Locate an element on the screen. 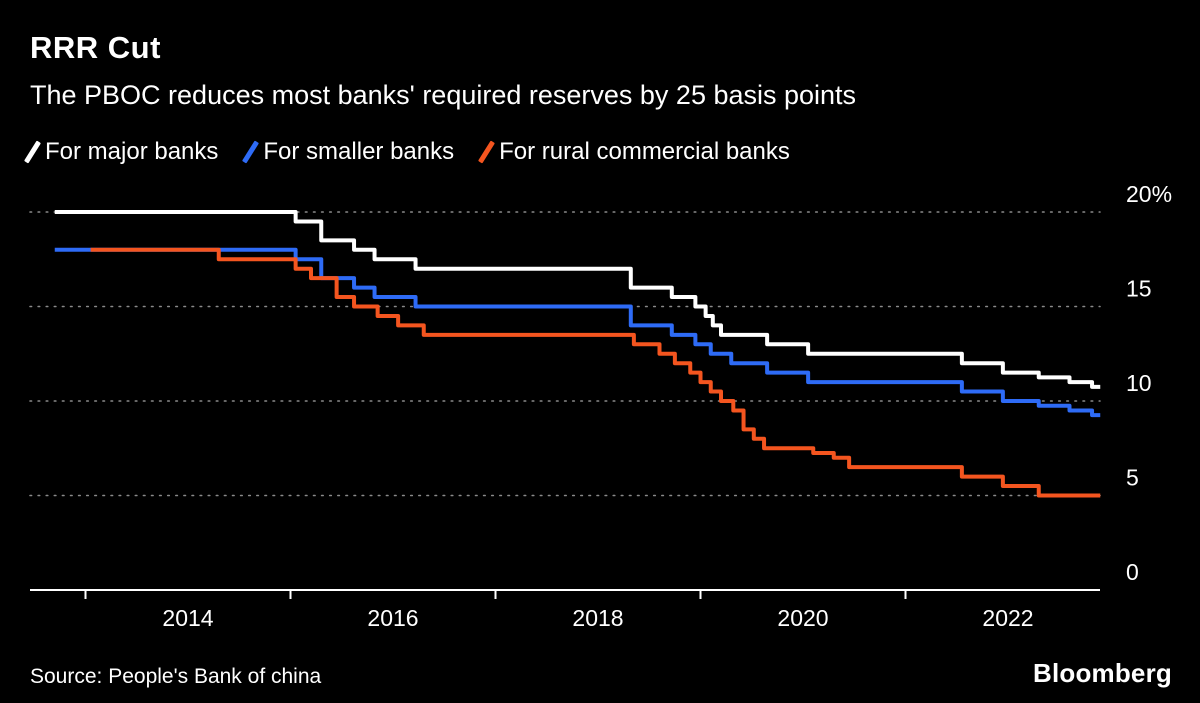 This screenshot has height=703, width=1200. source-attribution: Source: People's Bank of china is located at coordinates (176, 676).